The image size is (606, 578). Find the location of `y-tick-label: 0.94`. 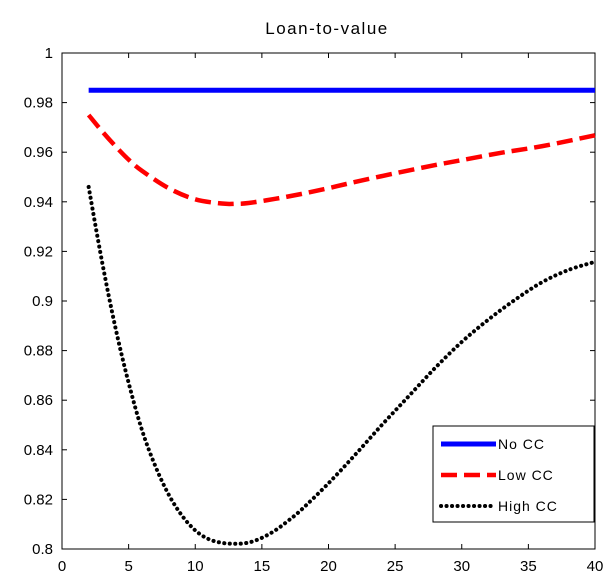

y-tick-label: 0.94 is located at coordinates (38, 202).